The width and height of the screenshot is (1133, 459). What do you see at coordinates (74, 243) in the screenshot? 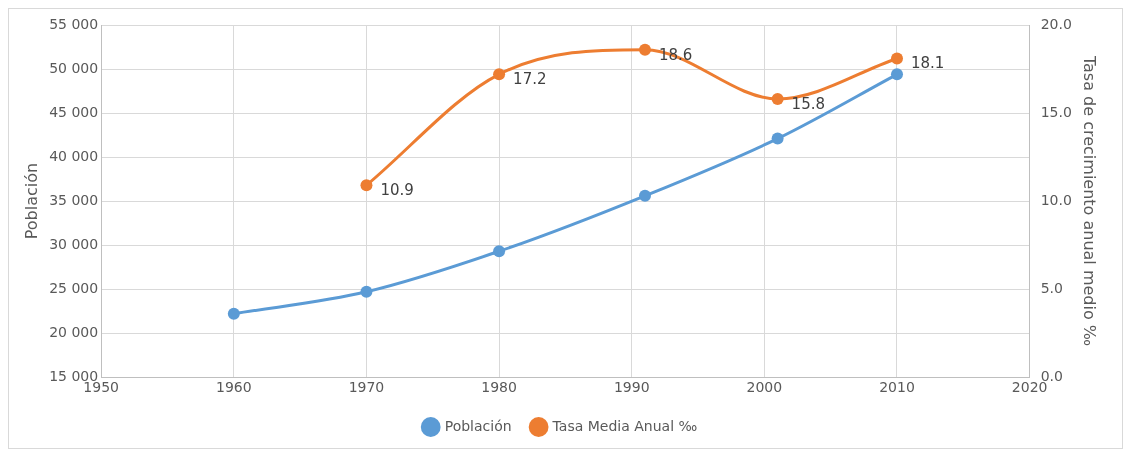
I see `y-tick-label: 30 000` at bounding box center [74, 243].